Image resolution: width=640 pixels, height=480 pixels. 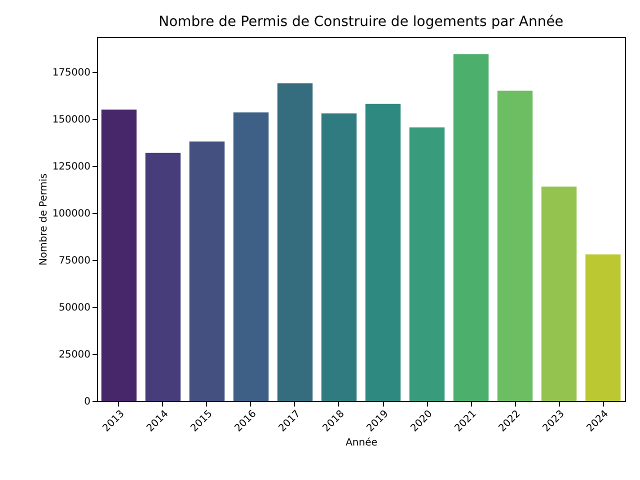 I want to click on y-tick-label: 0, so click(x=87, y=402).